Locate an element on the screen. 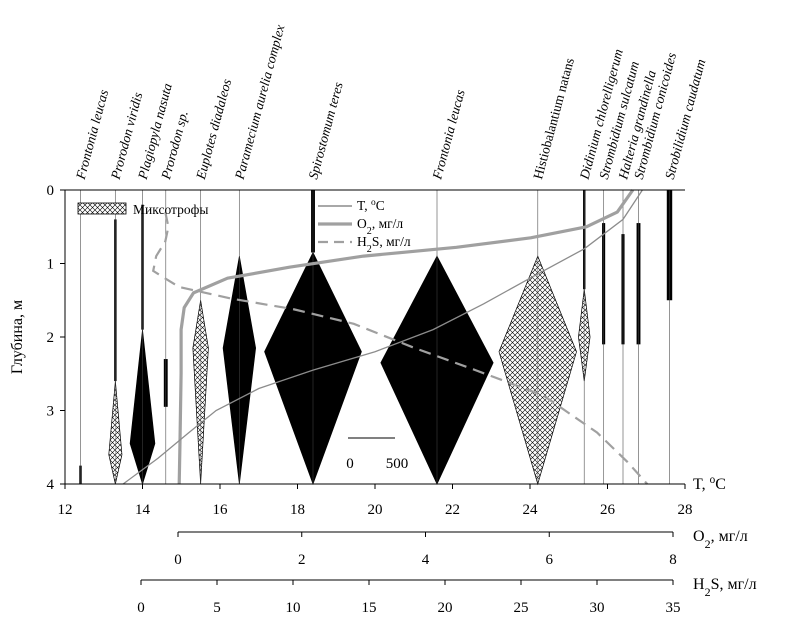 The image size is (785, 620). t-tick-label: 18 is located at coordinates (297, 510).